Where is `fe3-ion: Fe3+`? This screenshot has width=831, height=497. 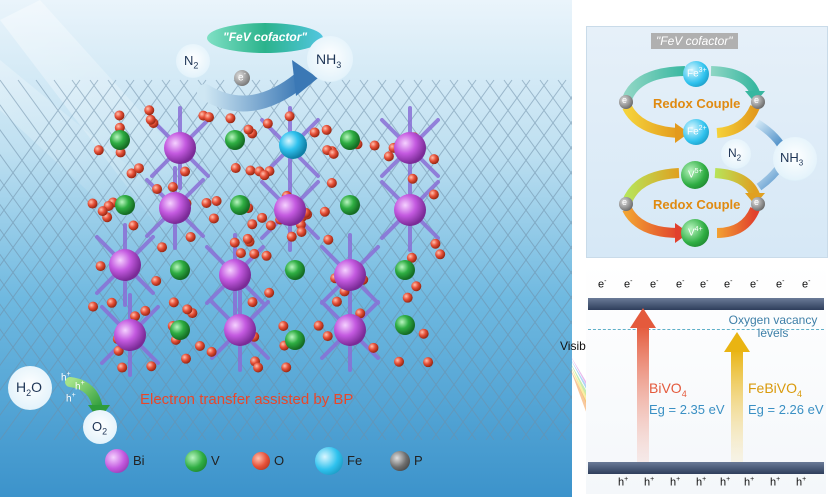
fe3-ion: Fe3+ is located at coordinates (696, 74).